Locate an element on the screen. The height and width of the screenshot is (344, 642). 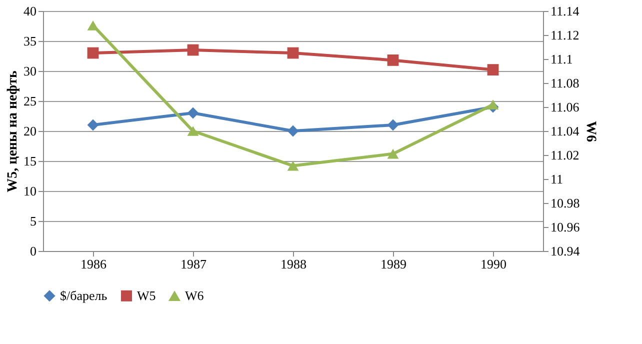
y2-tick-label: 11.12 is located at coordinates (565, 35).